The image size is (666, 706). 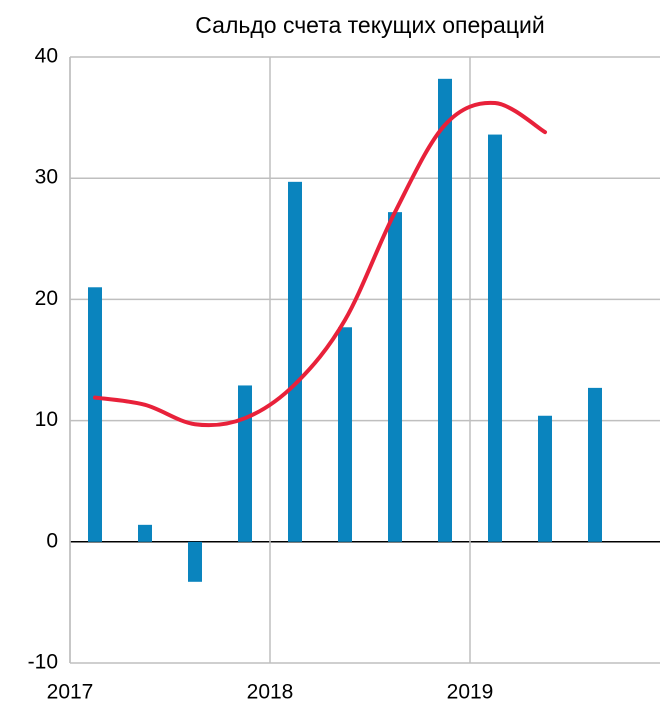 I want to click on x-tick-label: 2017, so click(x=70, y=692).